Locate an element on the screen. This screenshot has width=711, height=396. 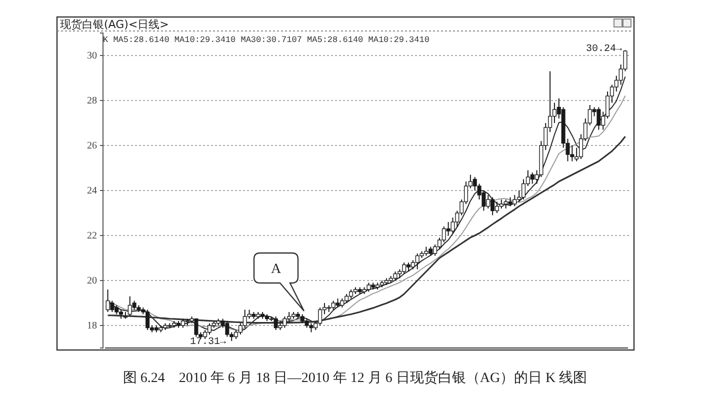
y-tick-label: 26 is located at coordinates (92, 146).